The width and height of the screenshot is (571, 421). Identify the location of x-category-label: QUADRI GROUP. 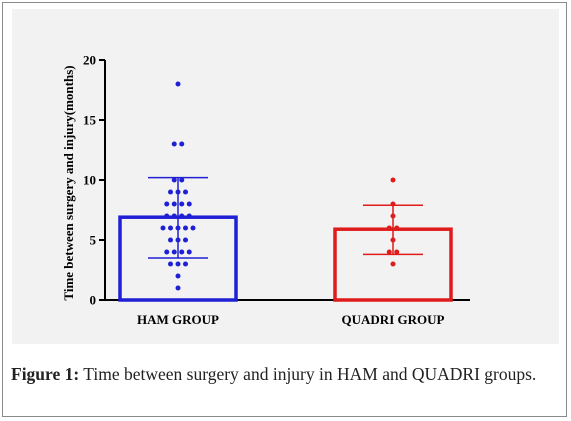
(393, 319).